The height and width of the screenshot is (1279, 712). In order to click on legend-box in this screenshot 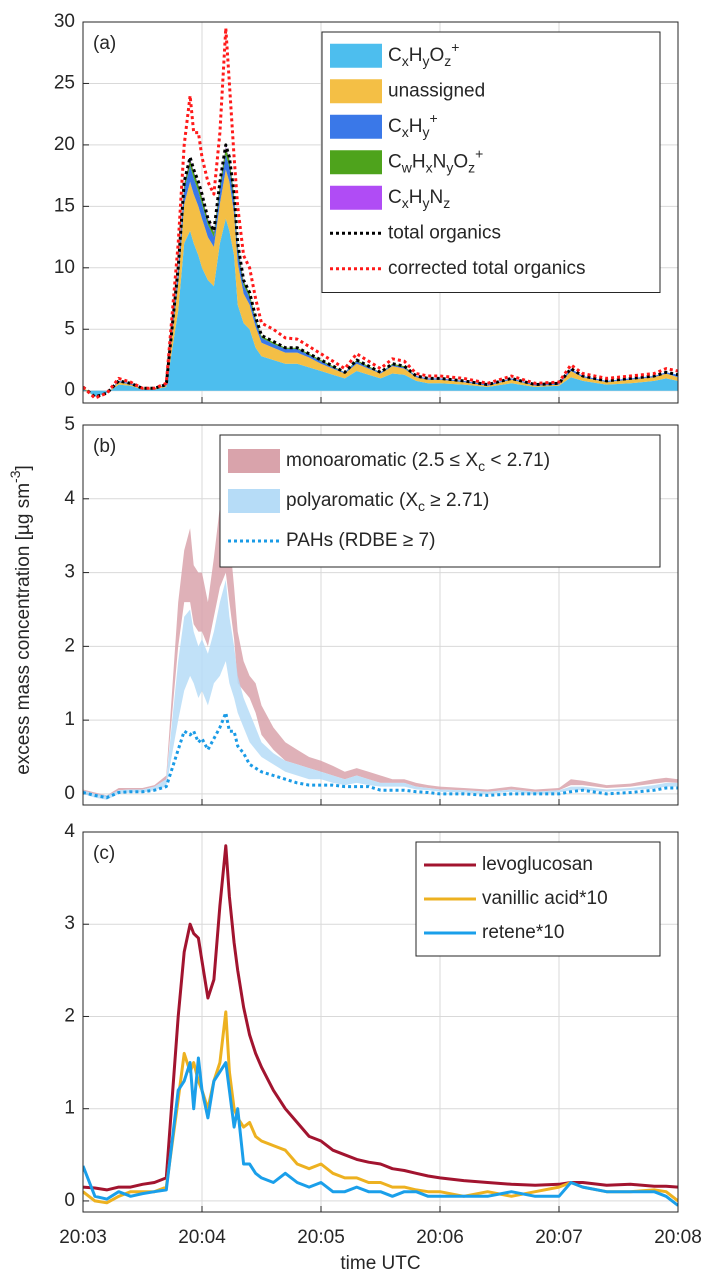, I will do `click(440, 501)`.